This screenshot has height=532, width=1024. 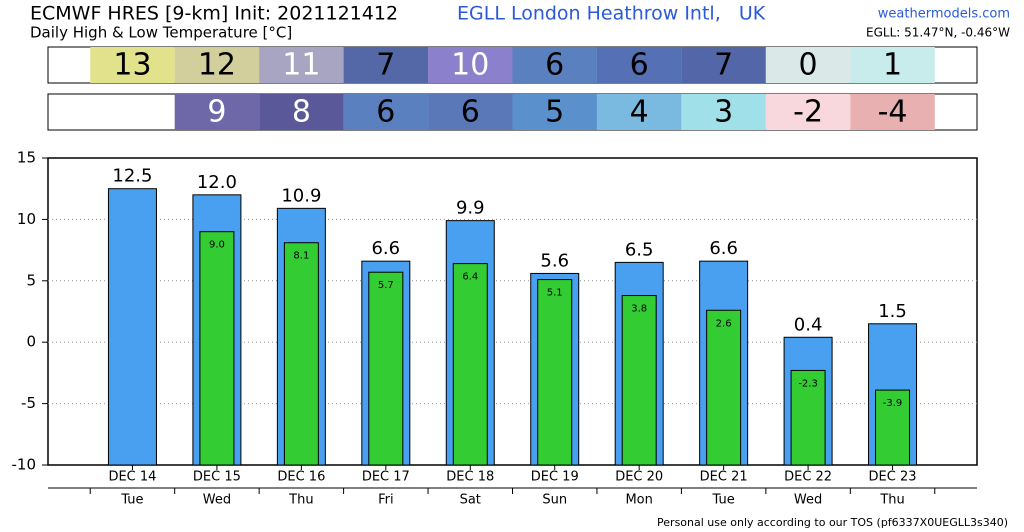 I want to click on value-label: 9.0, so click(x=217, y=245).